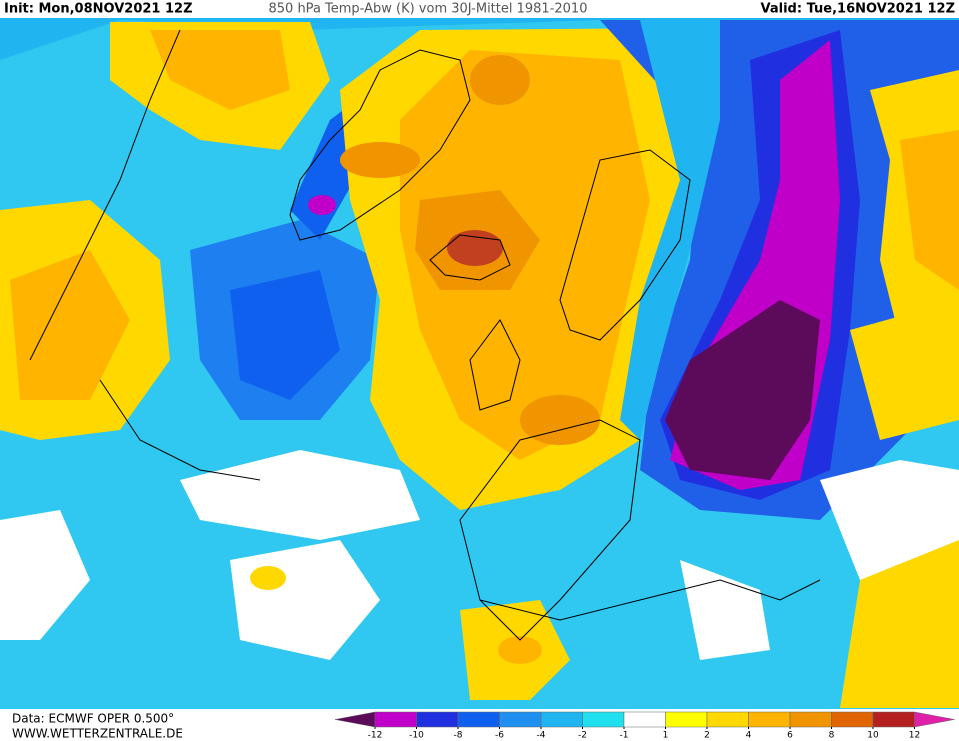 The image size is (959, 741). I want to click on legend-tick-label: 8, so click(832, 736).